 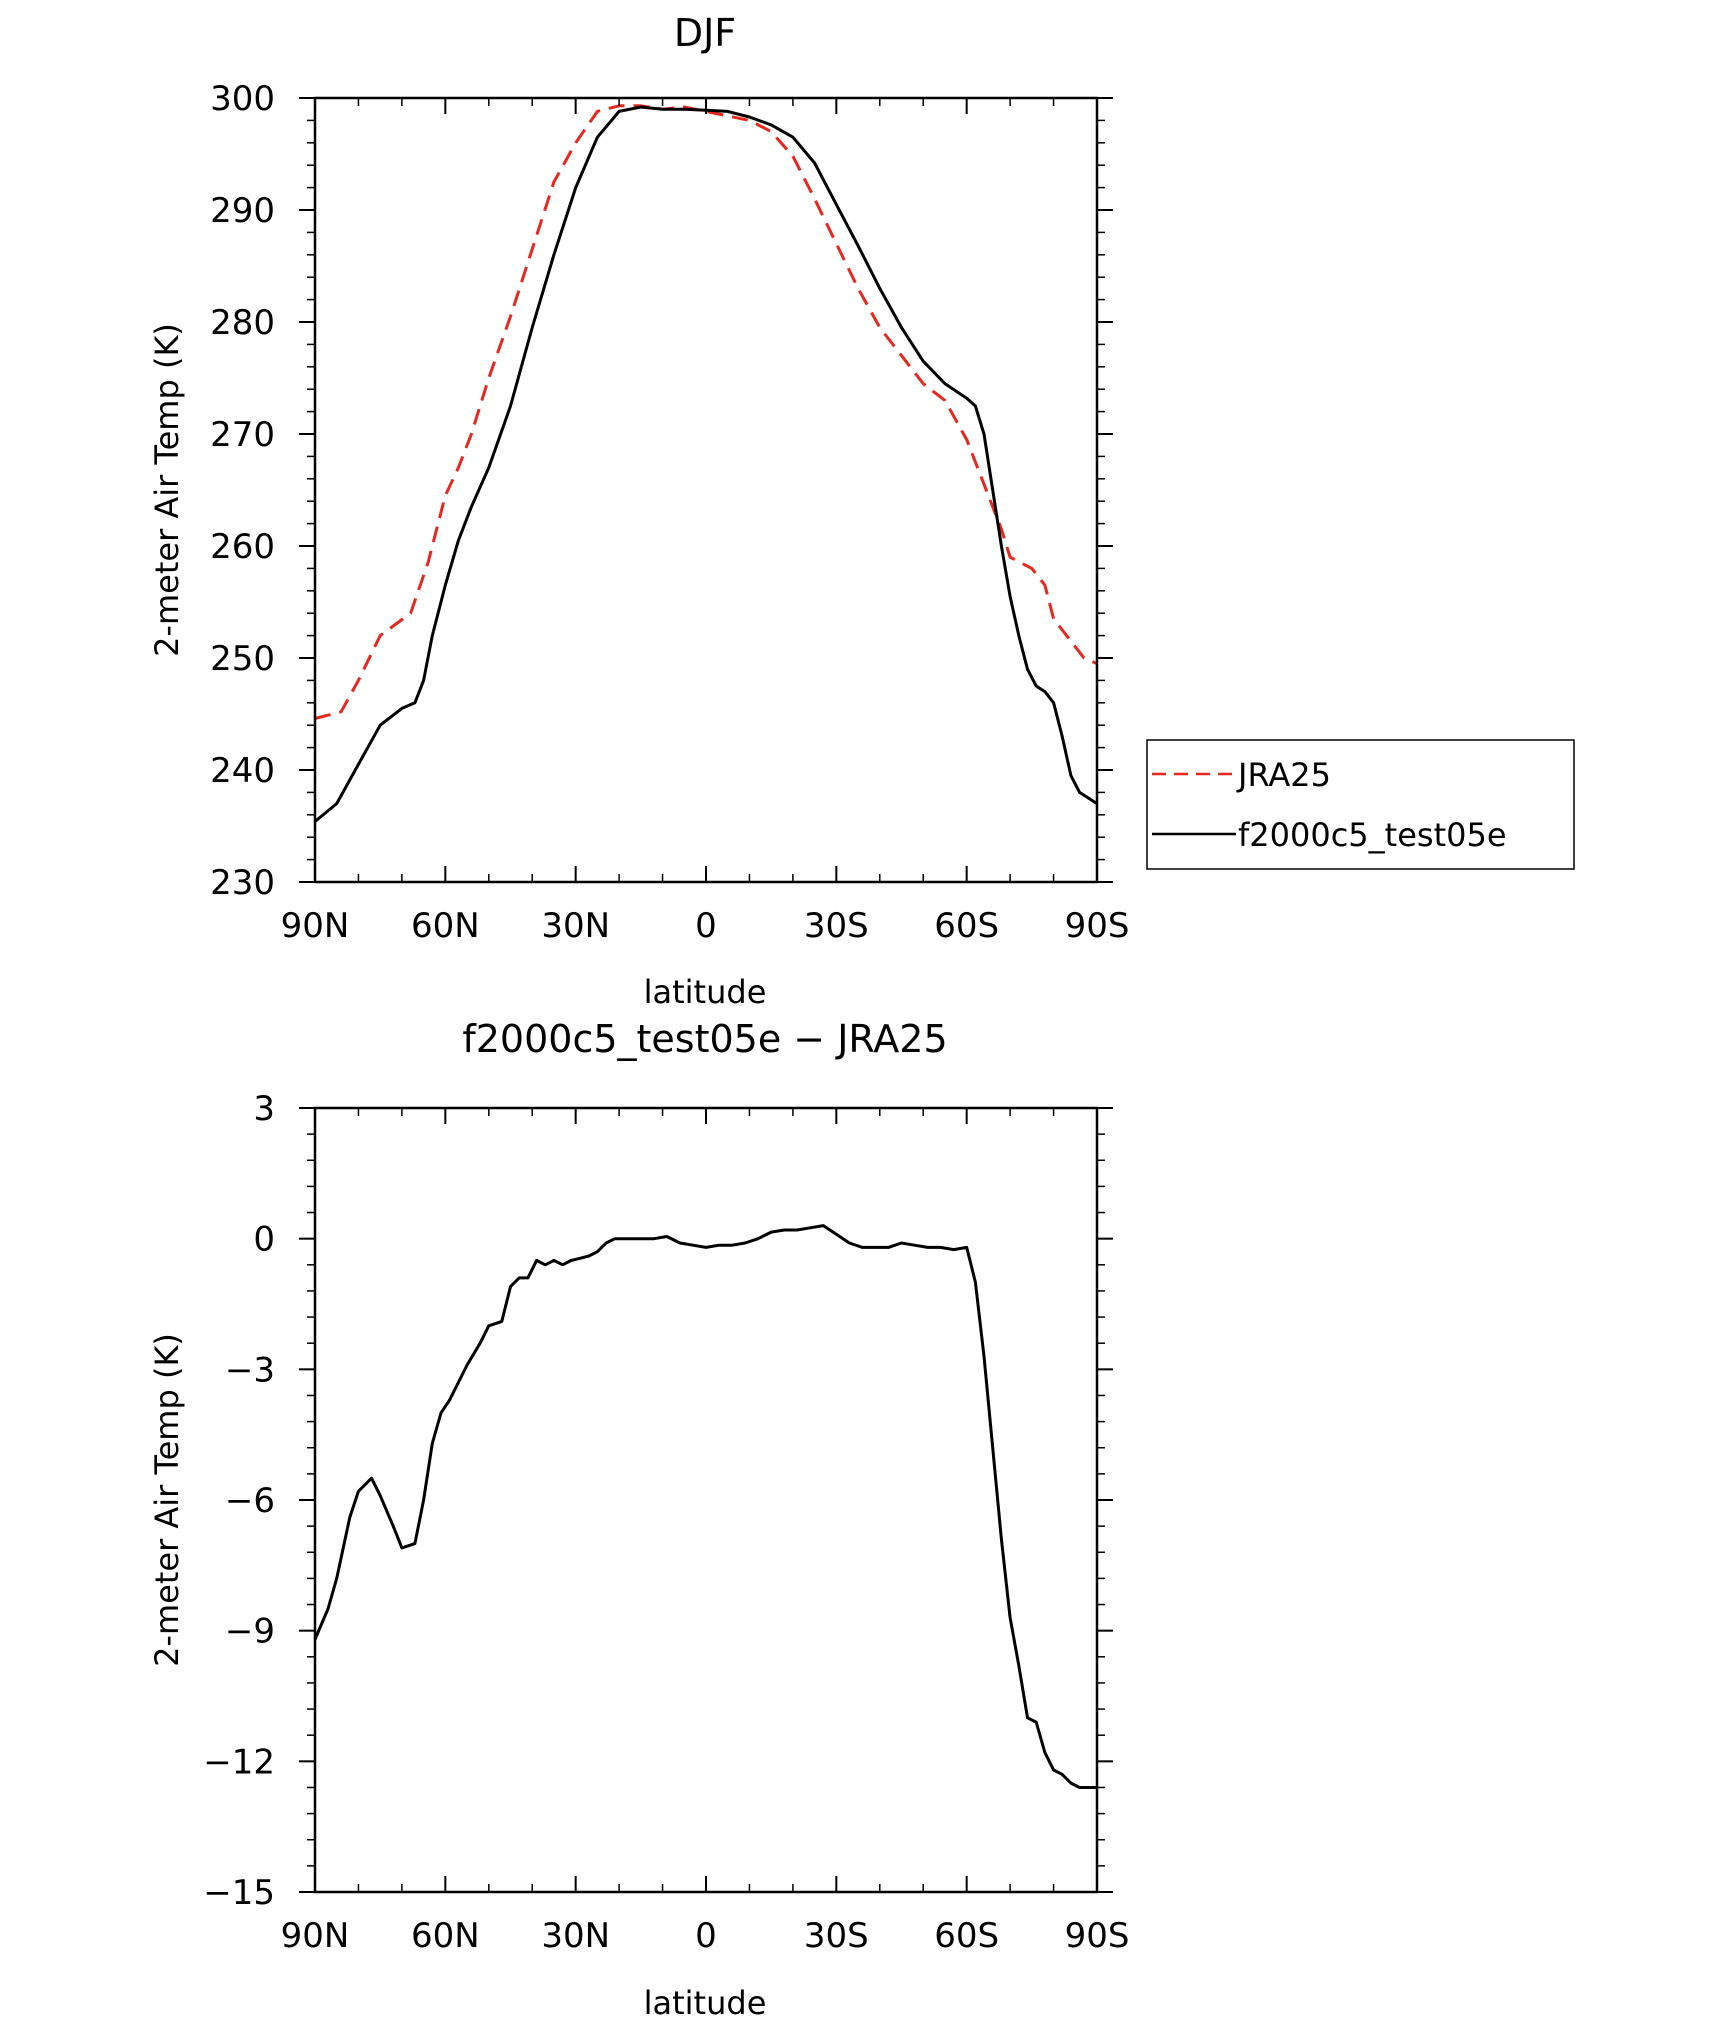 What do you see at coordinates (705, 1506) in the screenshot?
I see `series-line-difference` at bounding box center [705, 1506].